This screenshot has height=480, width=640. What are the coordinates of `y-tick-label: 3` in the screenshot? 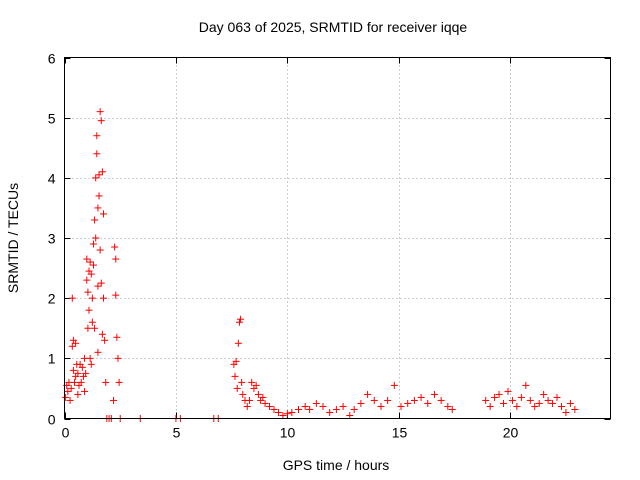 It's located at (52, 239).